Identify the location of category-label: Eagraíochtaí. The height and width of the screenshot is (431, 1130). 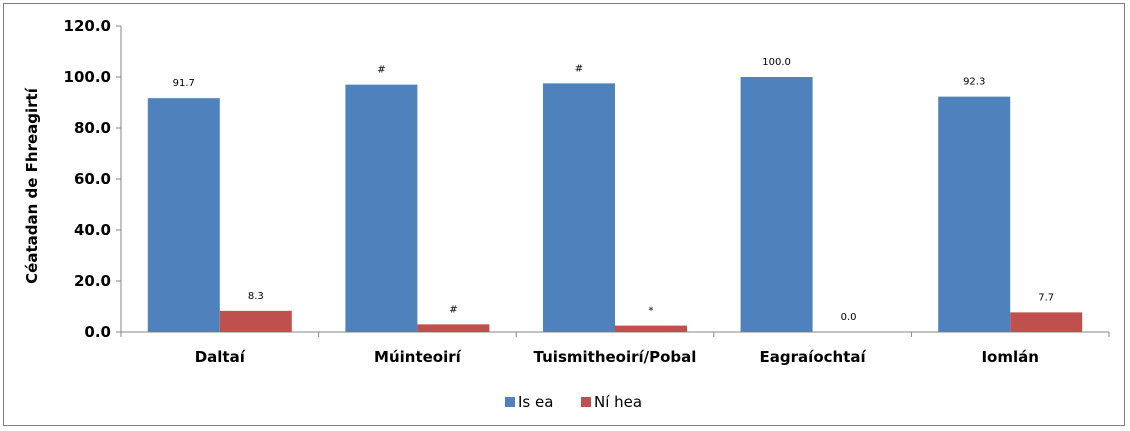
(813, 357).